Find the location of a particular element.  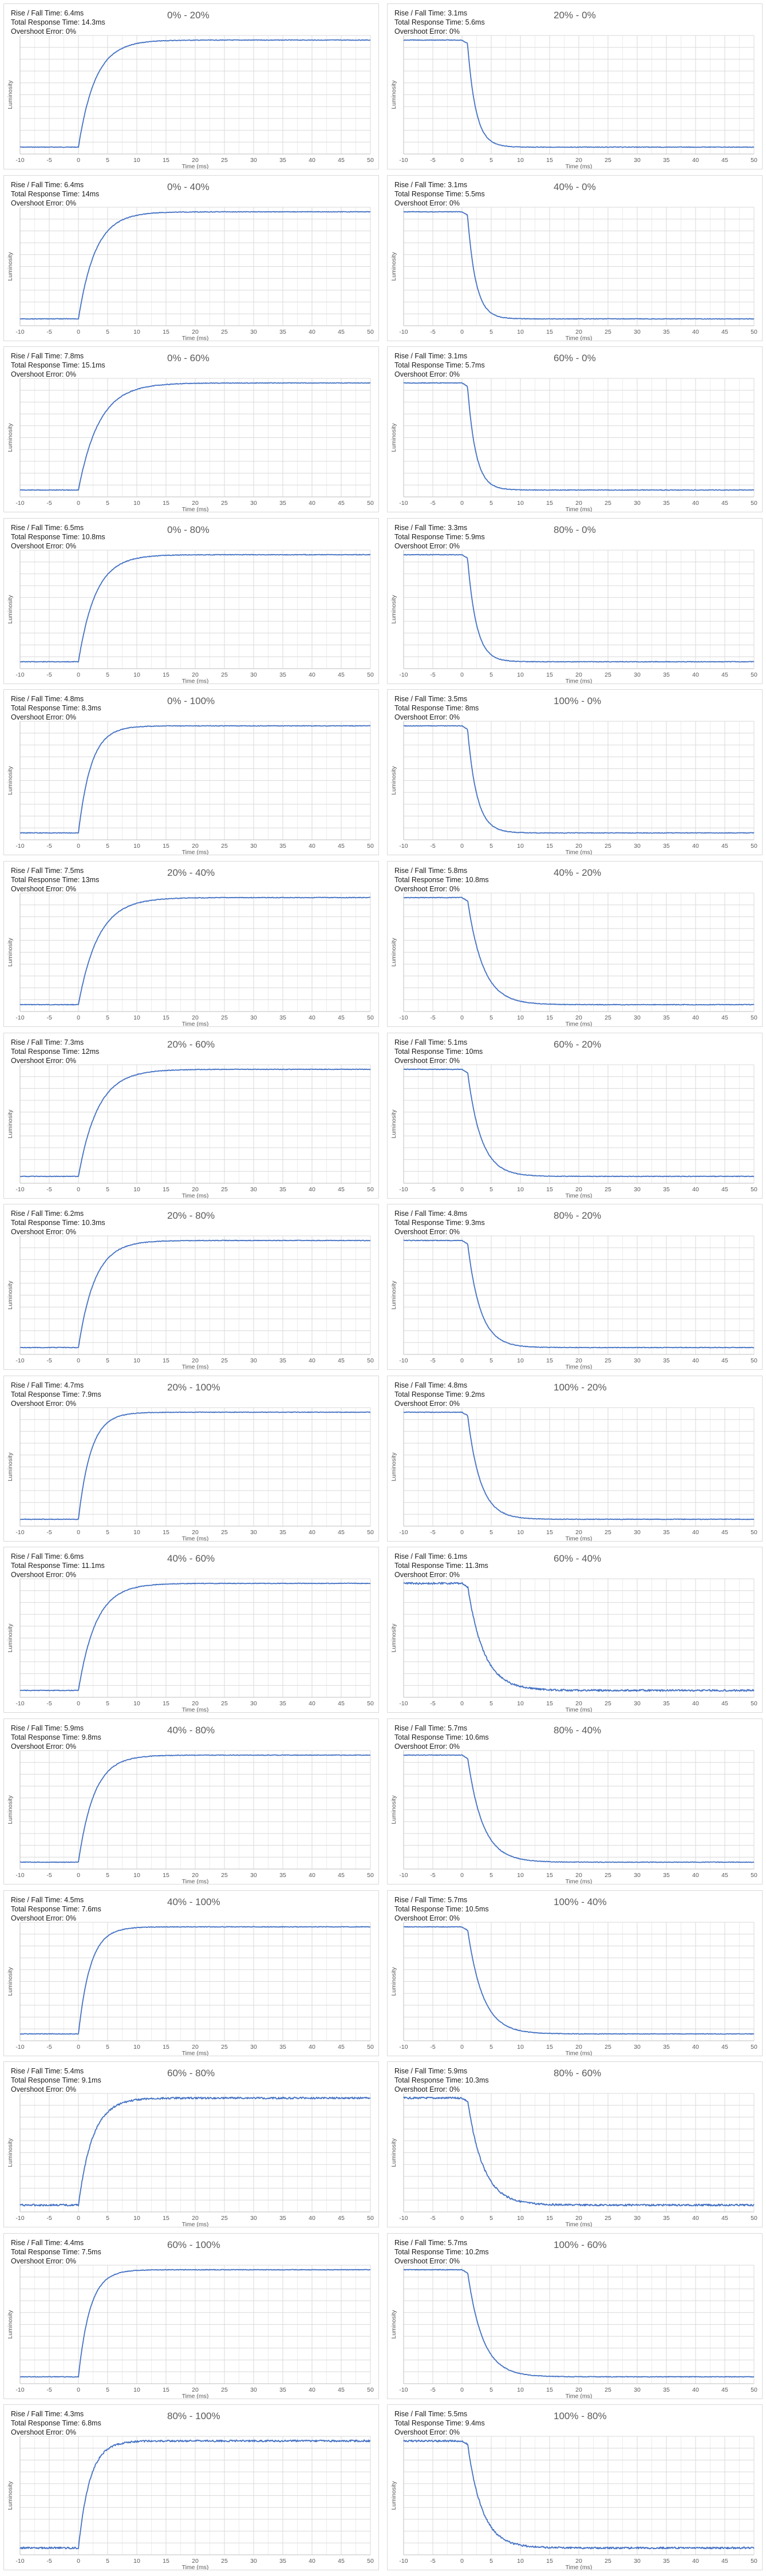

chart-title: 0% - 100% is located at coordinates (191, 701).